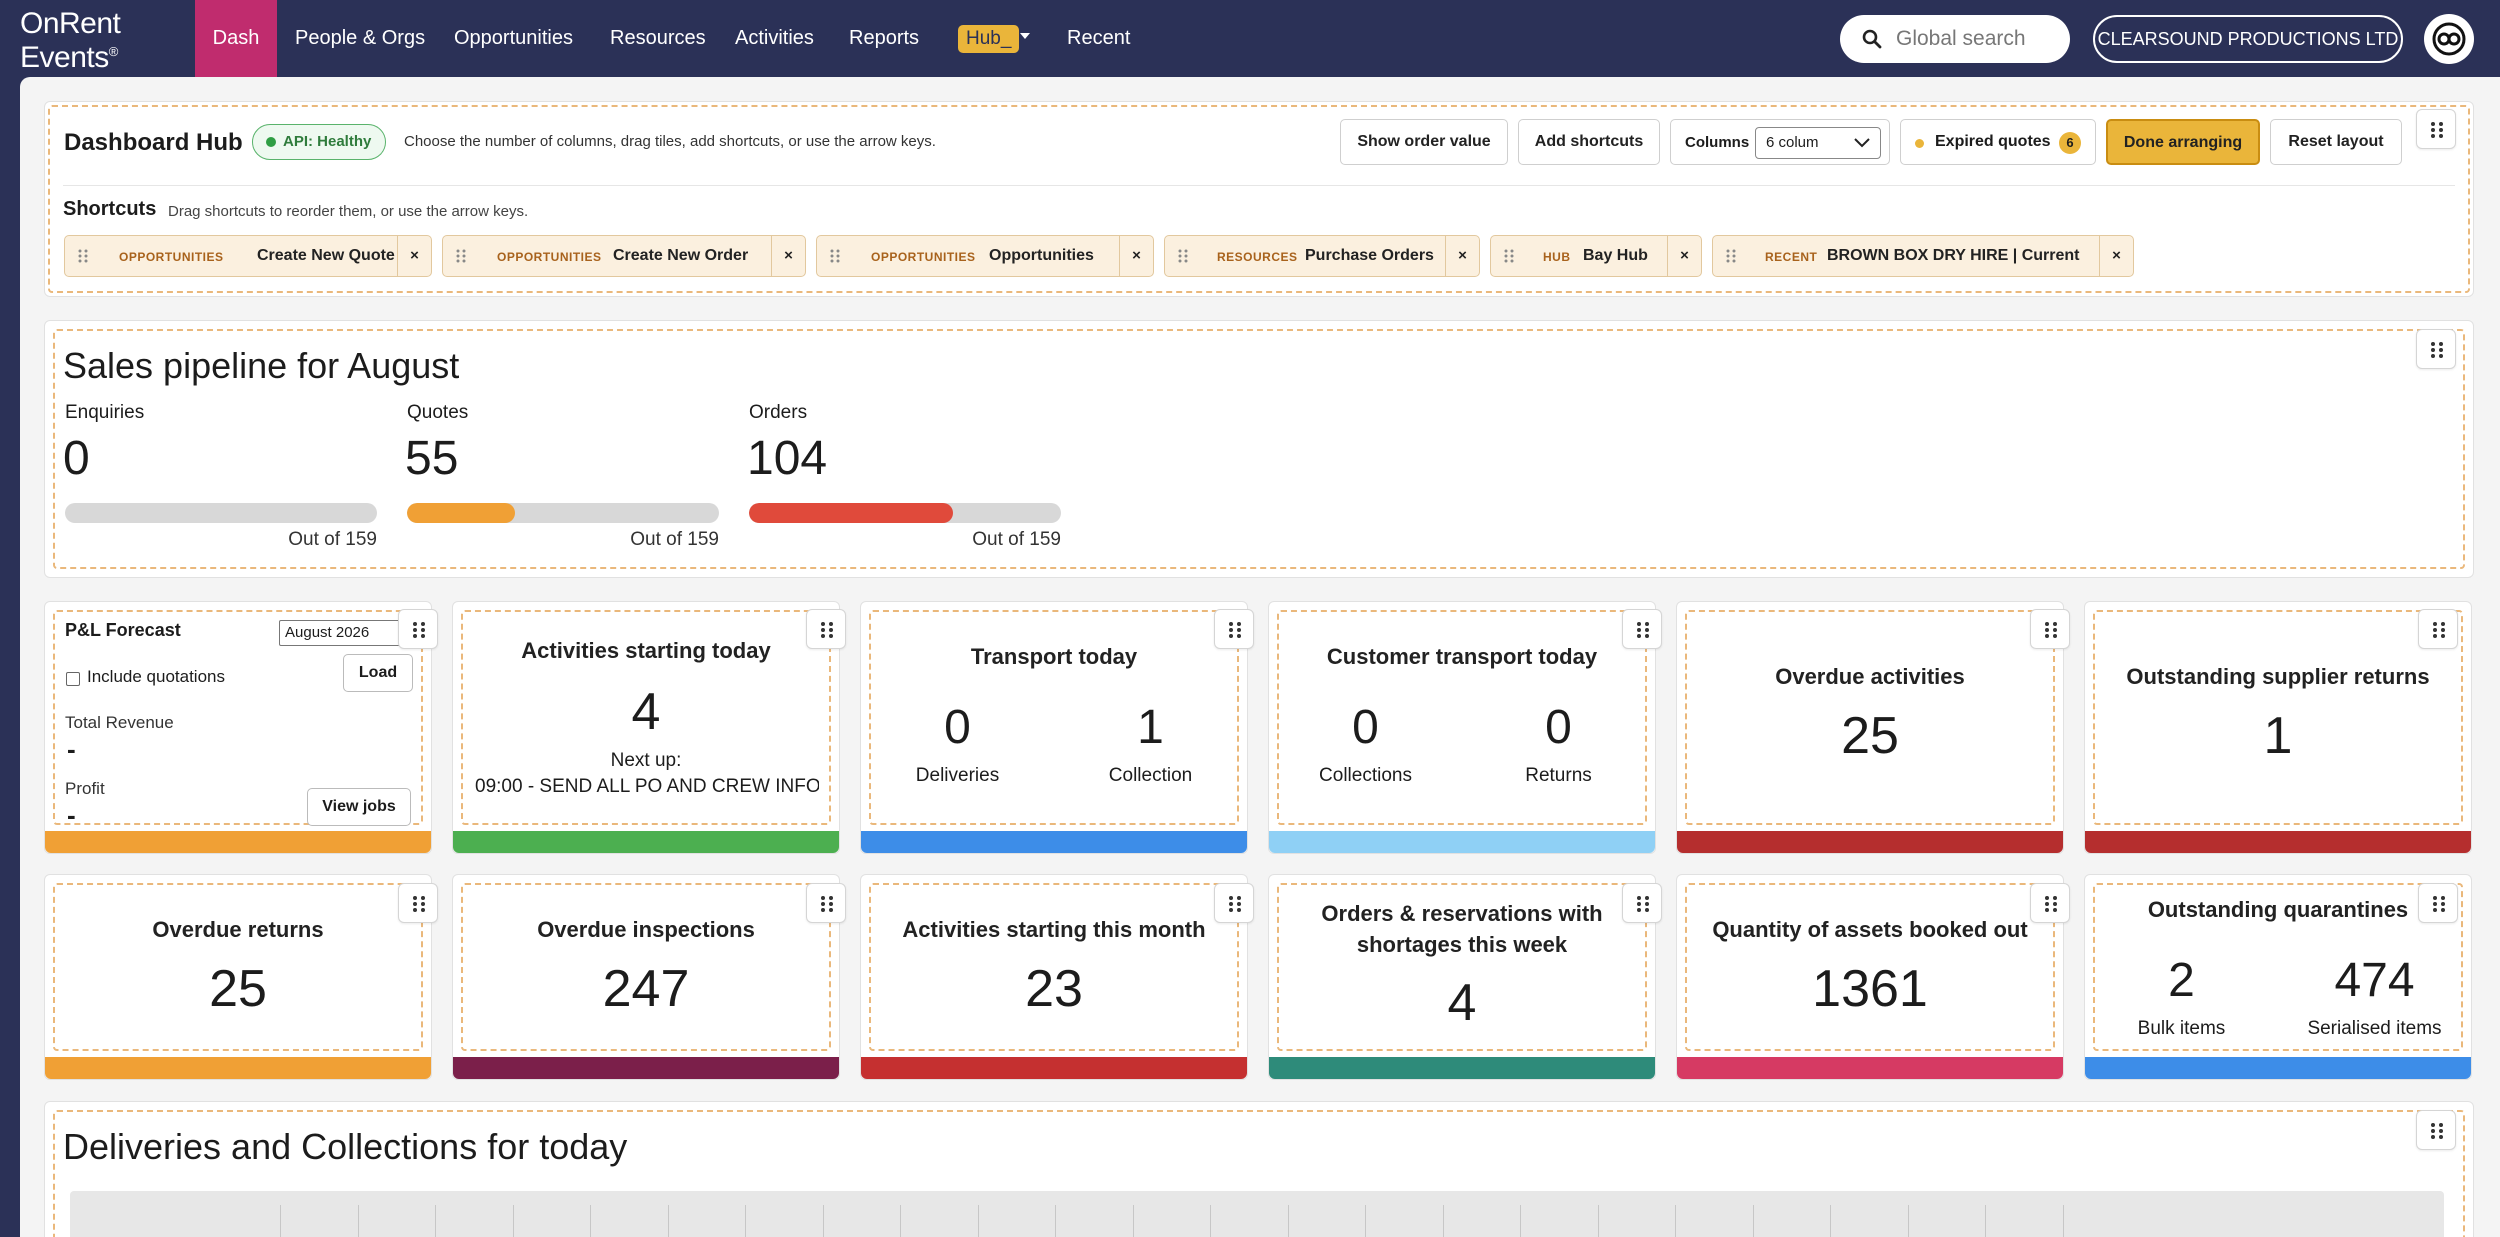 This screenshot has width=2500, height=1237. I want to click on shortcut-chip: OPPORTUNITIES Create New Order ×, so click(624, 256).